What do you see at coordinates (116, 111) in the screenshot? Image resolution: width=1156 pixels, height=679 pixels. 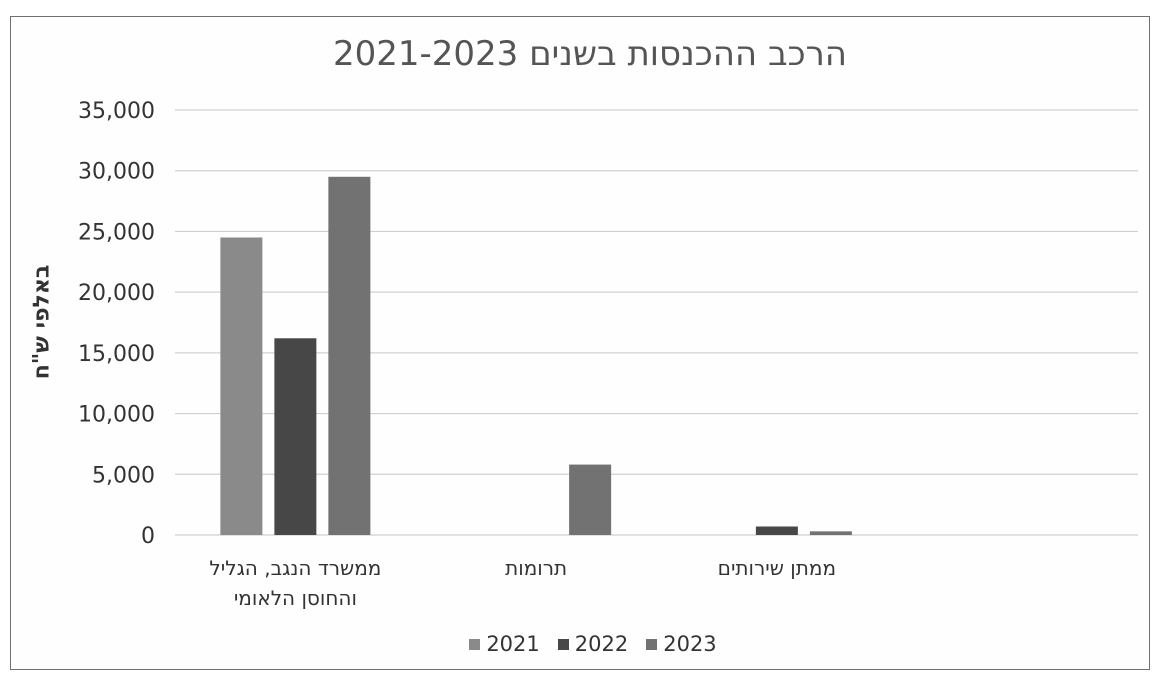 I see `y-tick-label: 35,000` at bounding box center [116, 111].